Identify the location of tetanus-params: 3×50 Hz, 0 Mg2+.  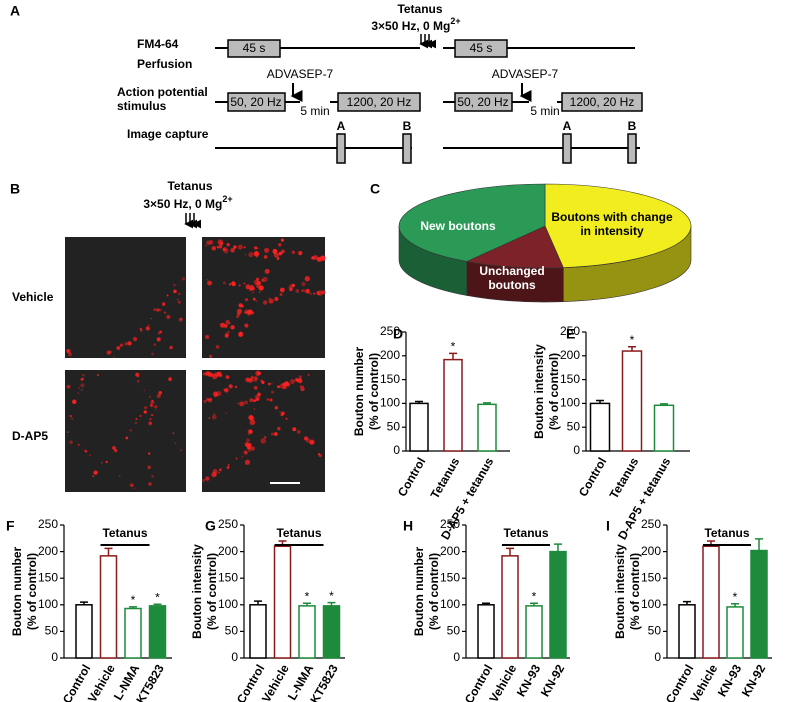
(415, 24).